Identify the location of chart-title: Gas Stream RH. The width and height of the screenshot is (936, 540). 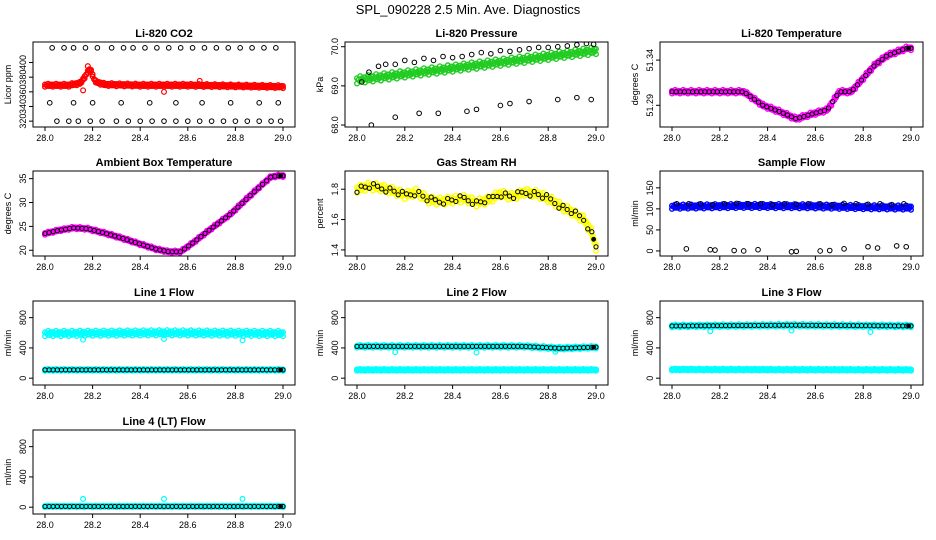
(476, 163).